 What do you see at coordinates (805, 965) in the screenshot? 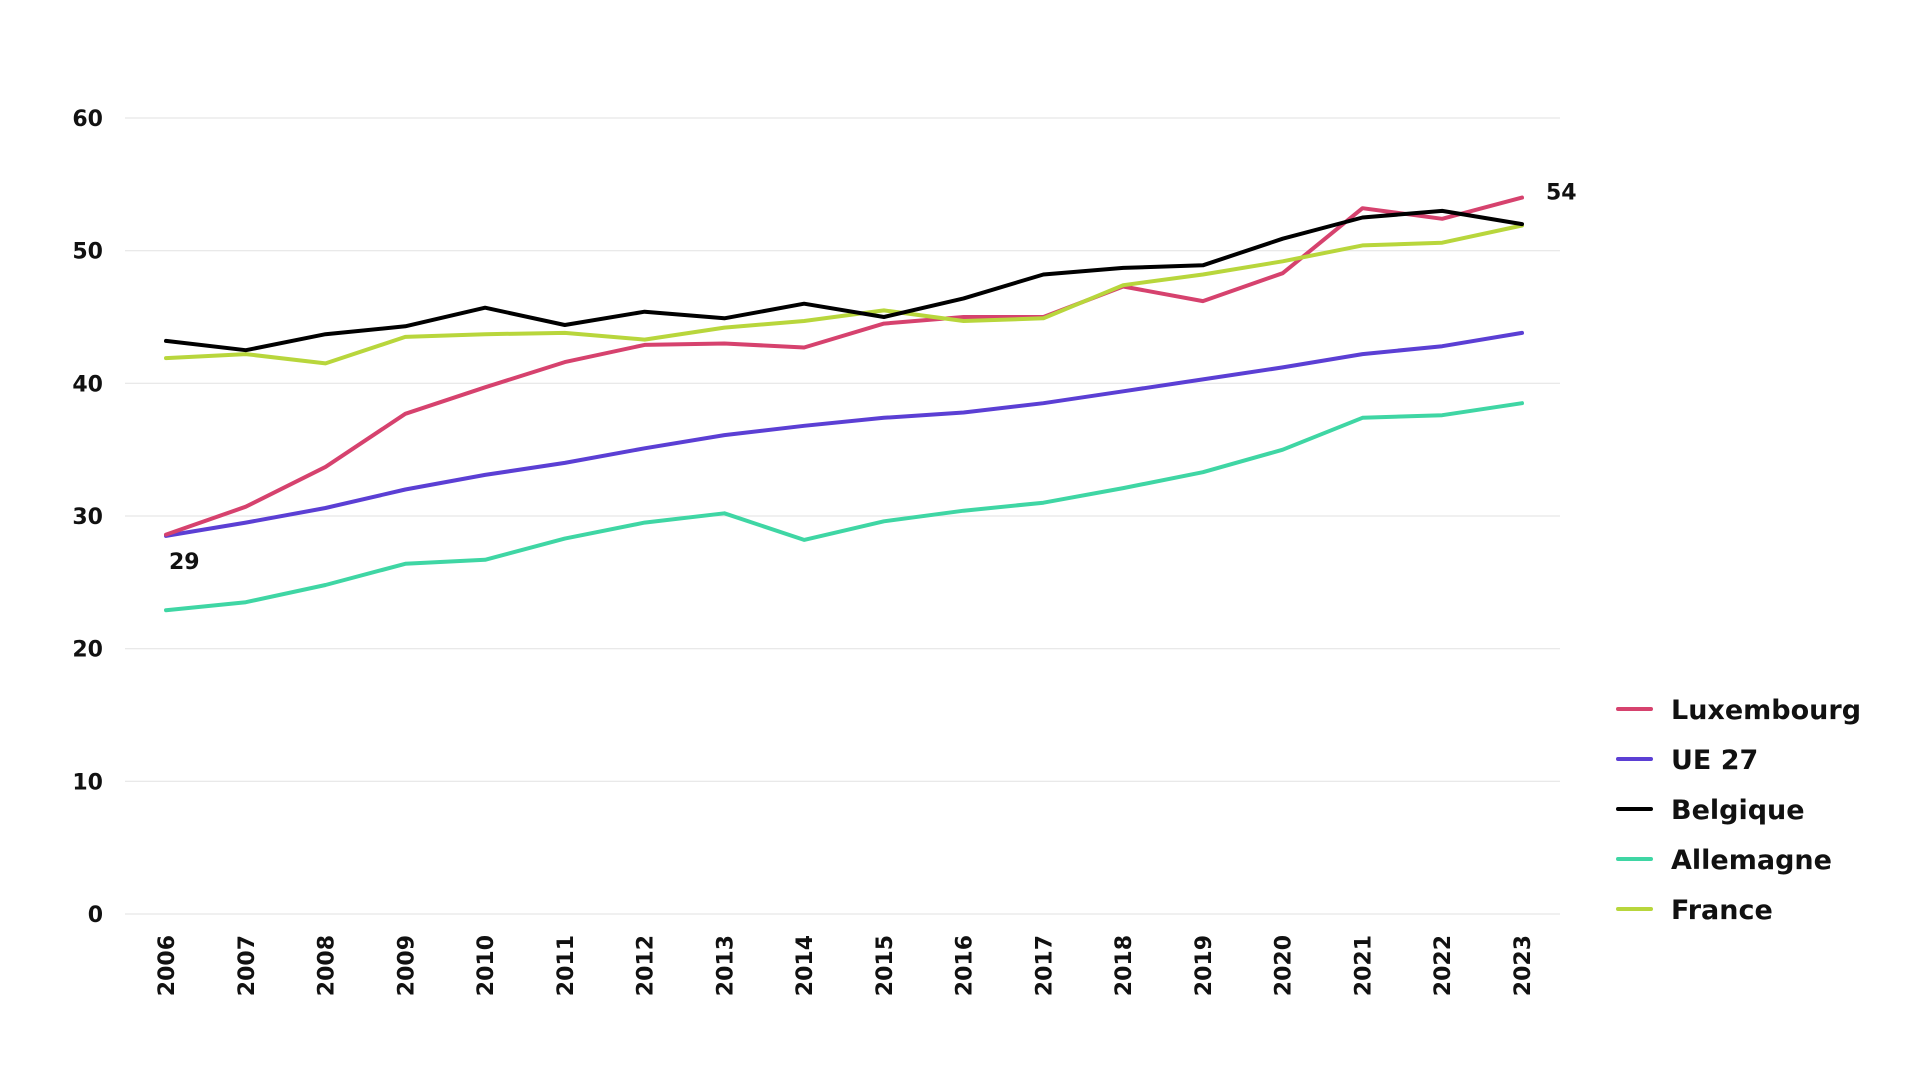
I see `x-tick-label: 2014` at bounding box center [805, 965].